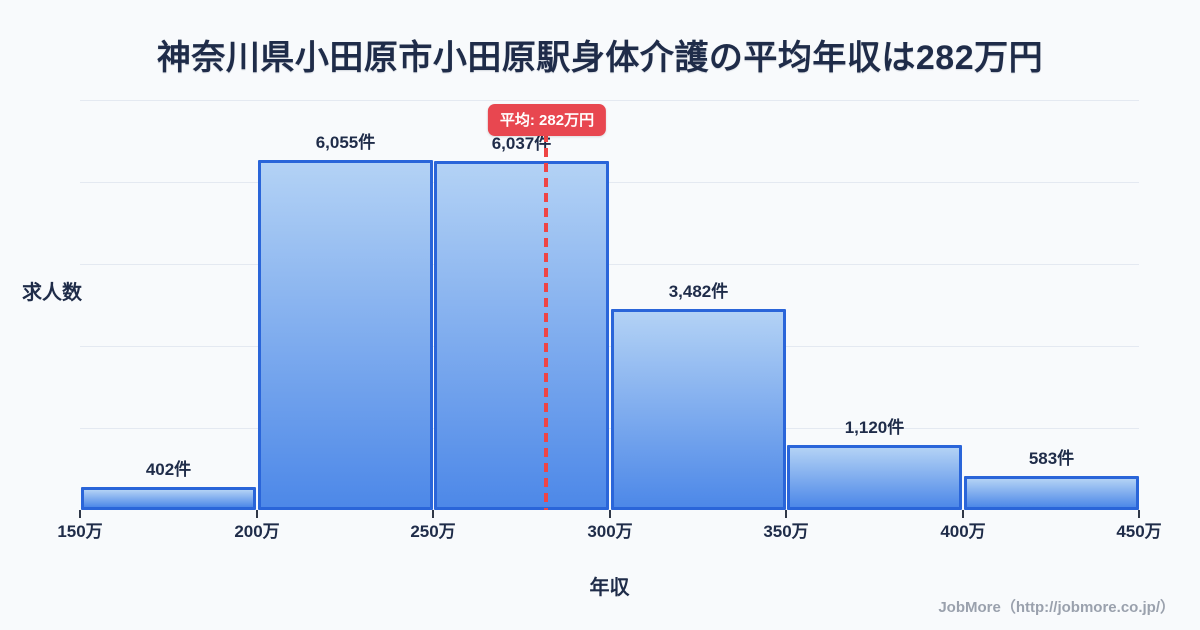 The height and width of the screenshot is (630, 1200). Describe the element at coordinates (610, 531) in the screenshot. I see `x-tick-label: 300万` at that location.